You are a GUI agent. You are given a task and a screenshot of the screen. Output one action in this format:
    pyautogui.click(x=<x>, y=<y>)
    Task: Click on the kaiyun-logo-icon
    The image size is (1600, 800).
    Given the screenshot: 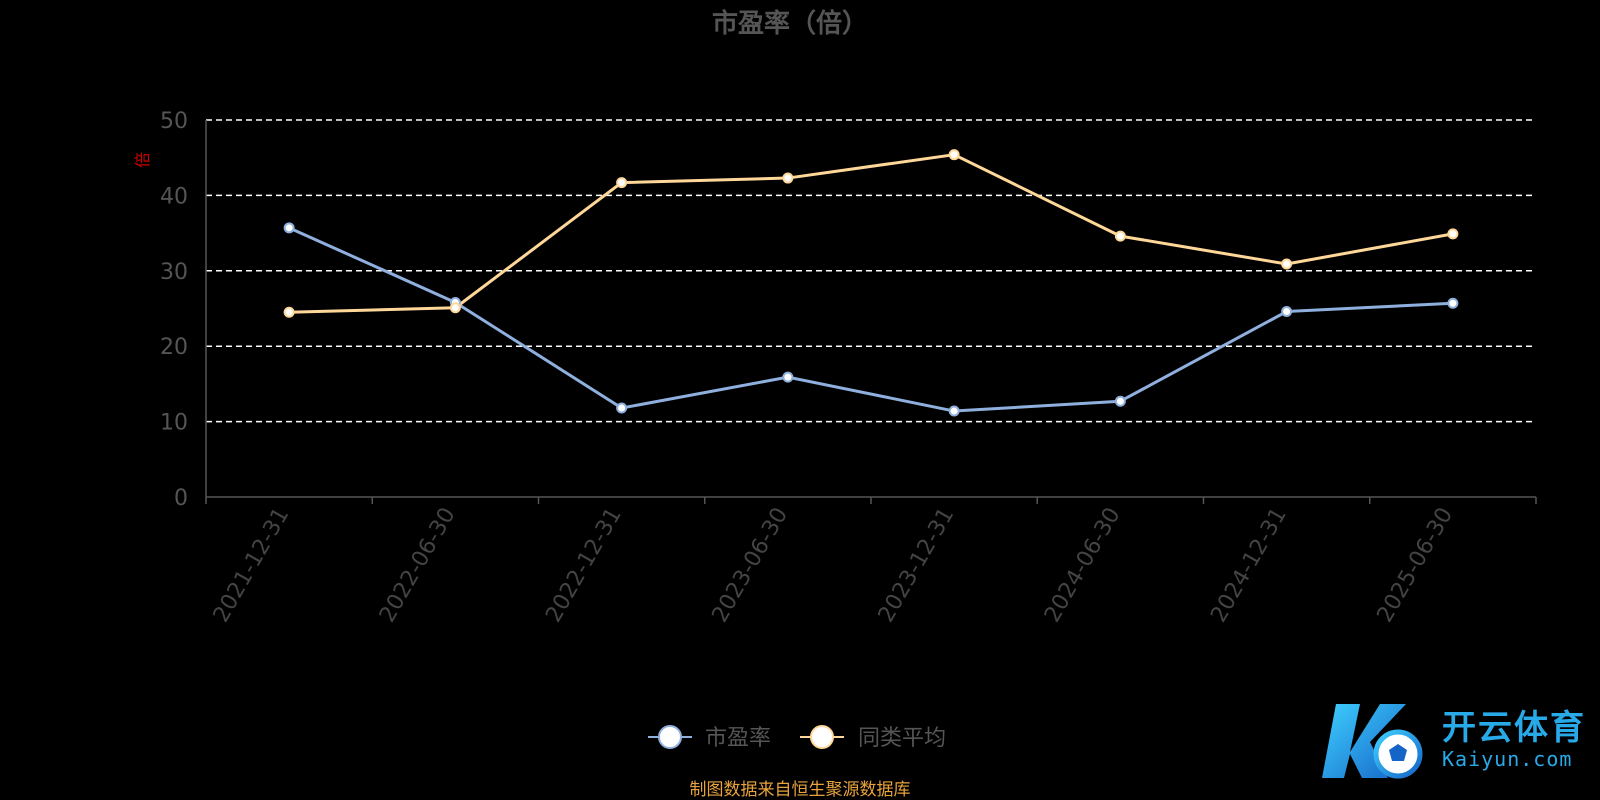 What is the action you would take?
    pyautogui.click(x=1372, y=741)
    